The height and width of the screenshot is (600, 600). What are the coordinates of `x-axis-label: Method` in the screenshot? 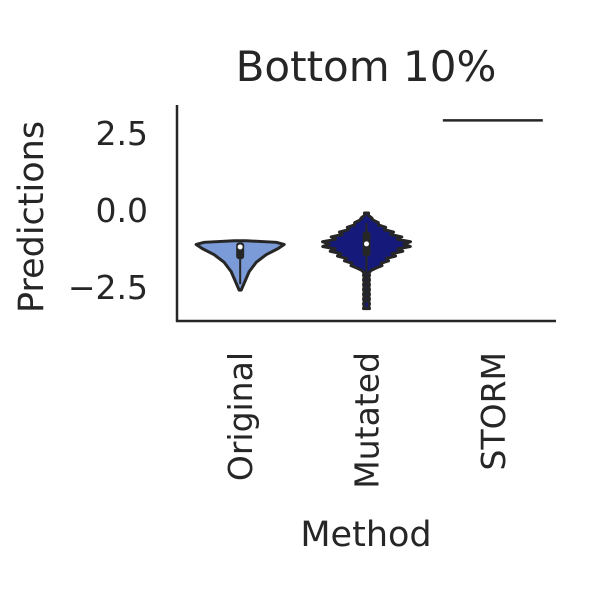 It's located at (365, 535).